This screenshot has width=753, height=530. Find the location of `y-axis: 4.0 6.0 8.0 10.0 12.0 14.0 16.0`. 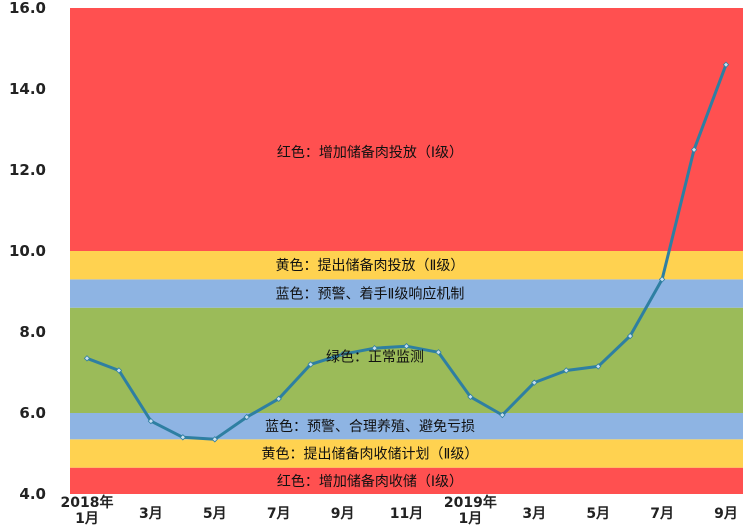

y-axis: 4.0 6.0 8.0 10.0 12.0 14.0 16.0 is located at coordinates (27, 251).